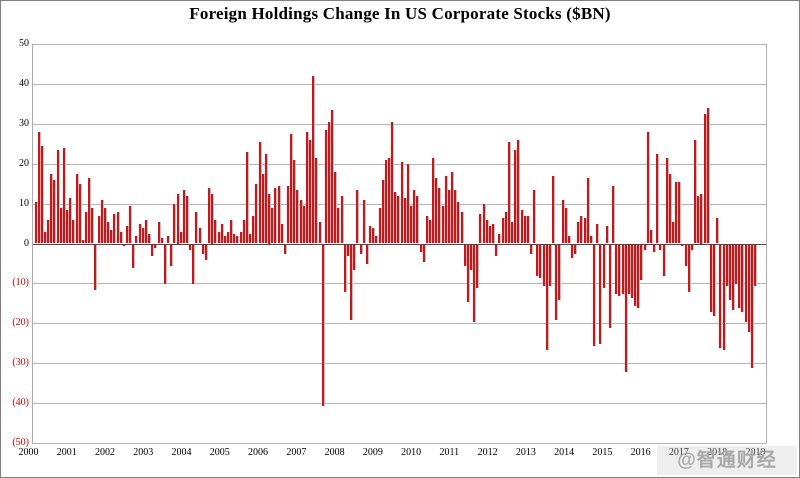 The width and height of the screenshot is (800, 478). Describe the element at coordinates (399, 244) in the screenshot. I see `zero-line` at that location.